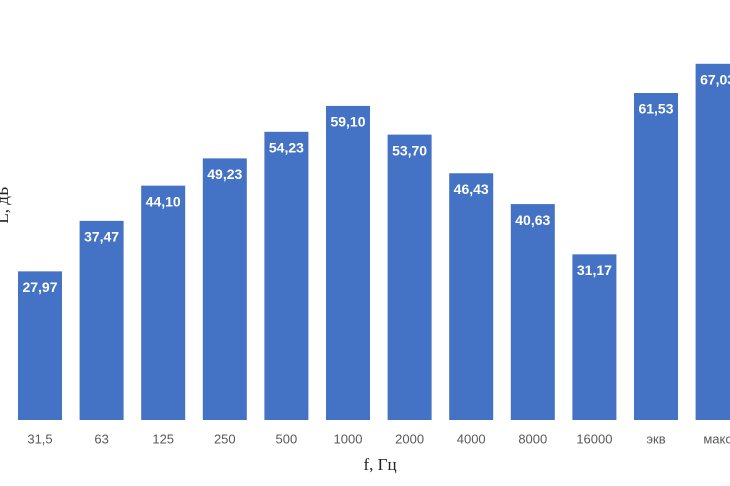  I want to click on value-label: 61,53, so click(655, 109).